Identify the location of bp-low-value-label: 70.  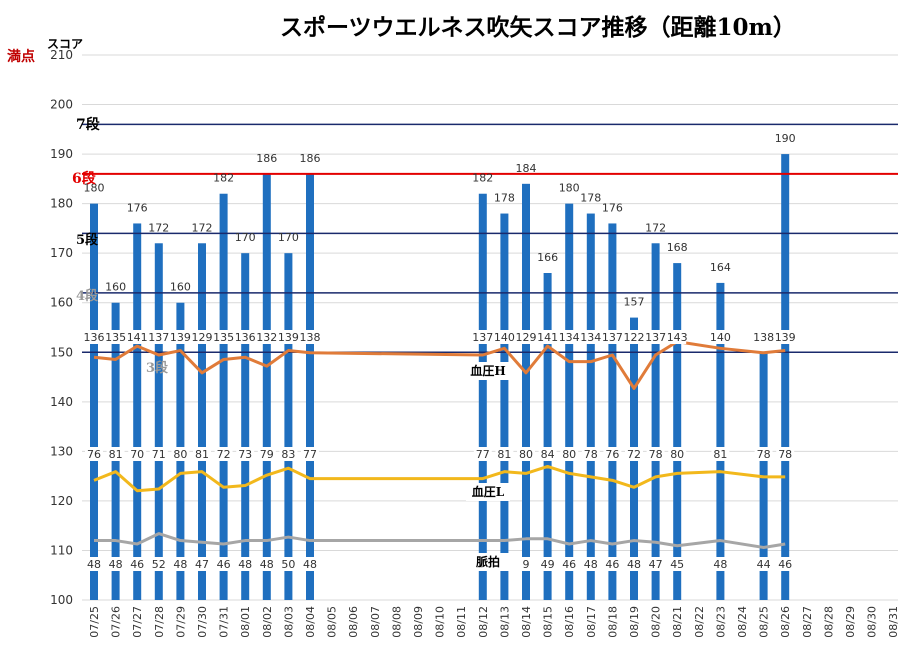
(137, 454).